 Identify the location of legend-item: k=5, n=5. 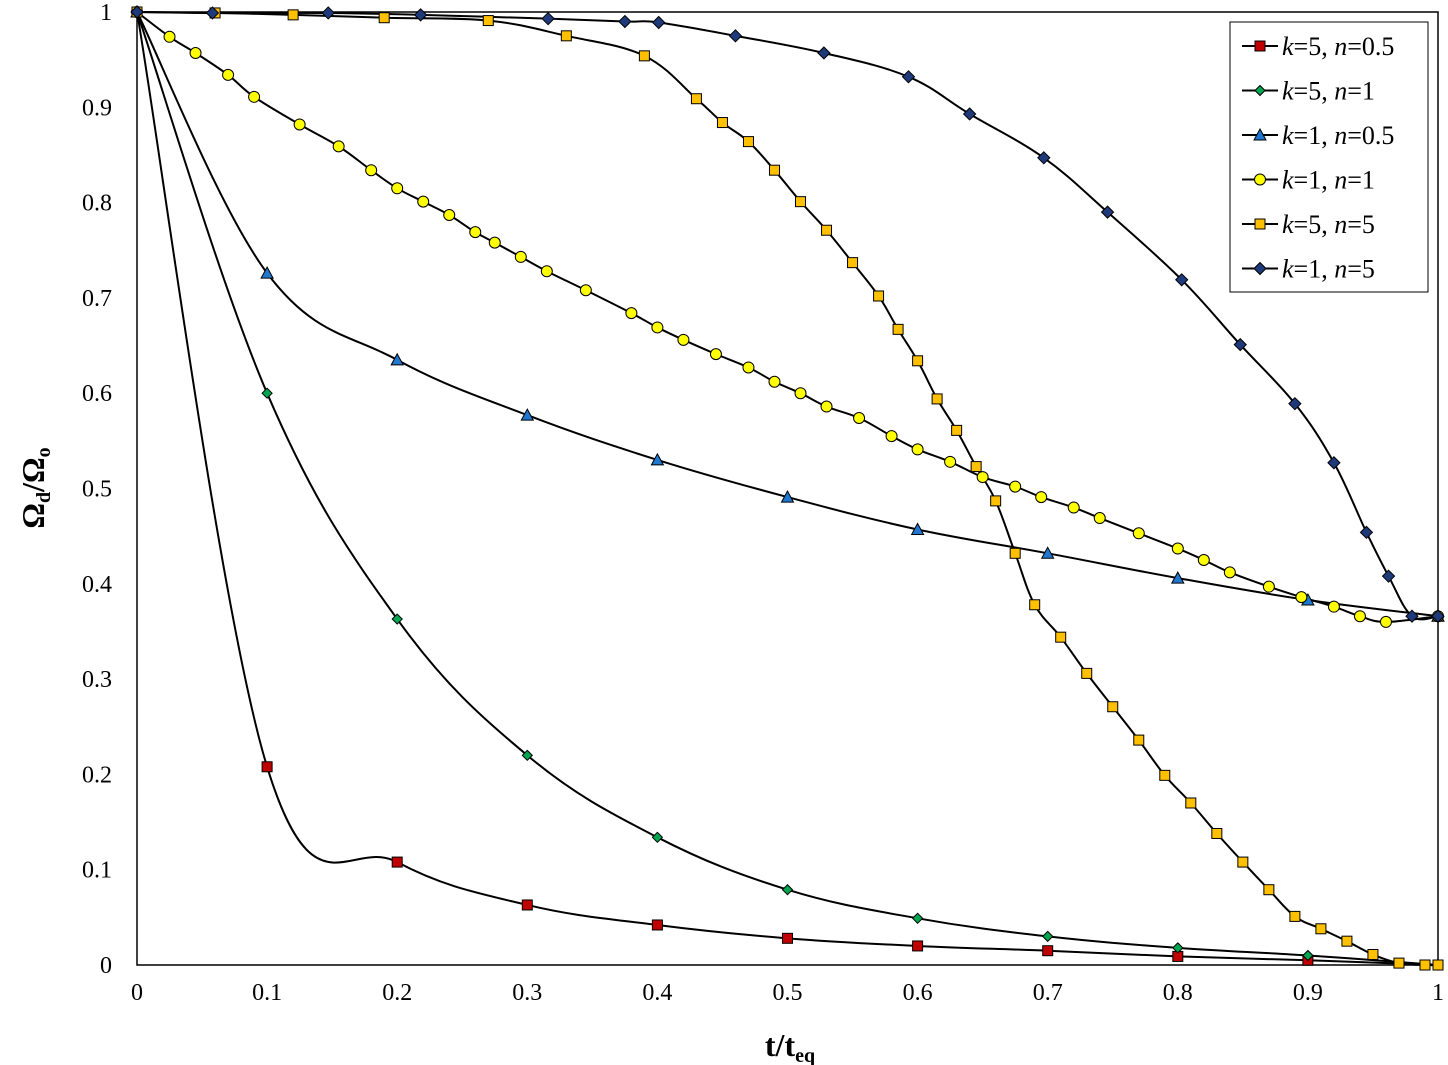
(1308, 224).